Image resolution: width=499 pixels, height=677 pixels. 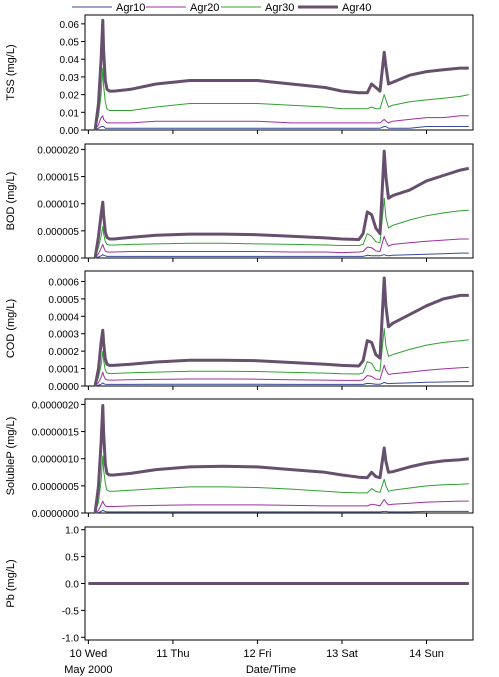 What do you see at coordinates (71, 611) in the screenshot?
I see `y-tick-label: -0.5` at bounding box center [71, 611].